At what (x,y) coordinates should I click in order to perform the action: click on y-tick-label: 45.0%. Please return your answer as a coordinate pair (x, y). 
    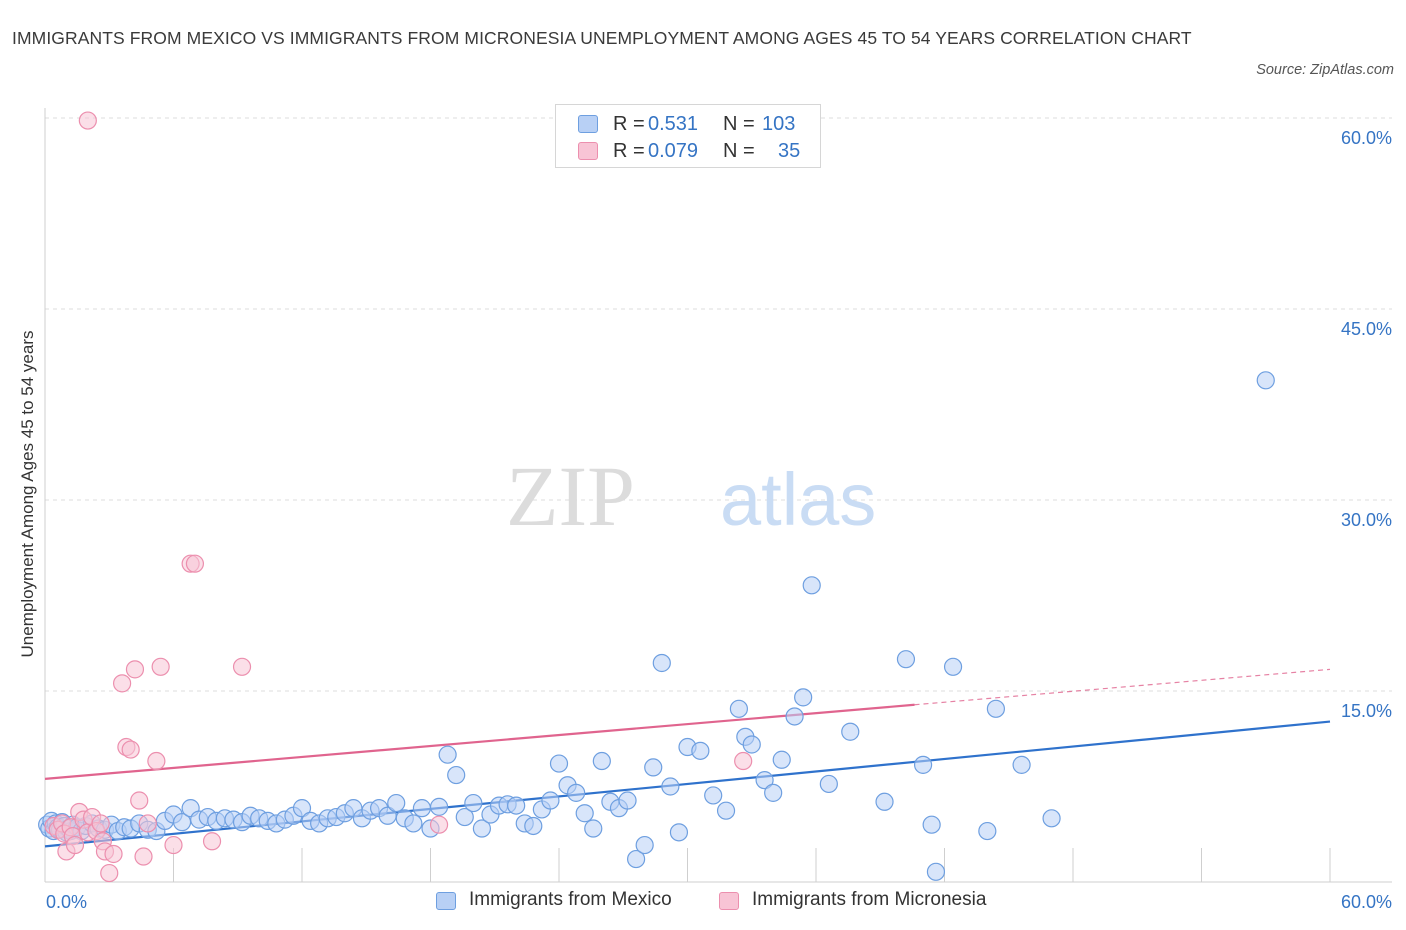
    Looking at the image, I should click on (1366, 329).